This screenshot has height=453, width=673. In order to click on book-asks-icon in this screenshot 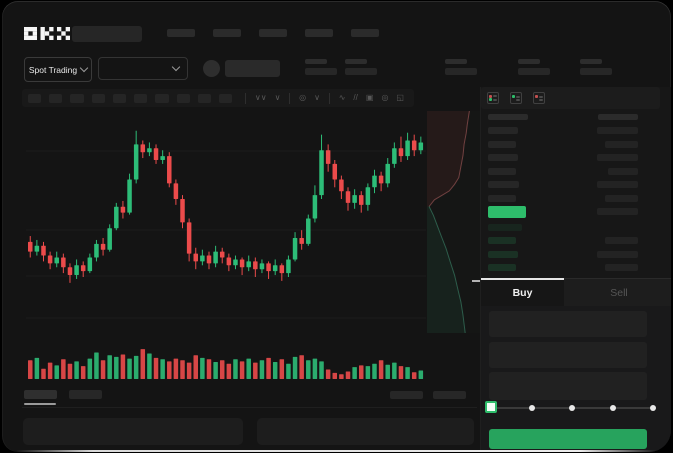, I will do `click(539, 98)`.